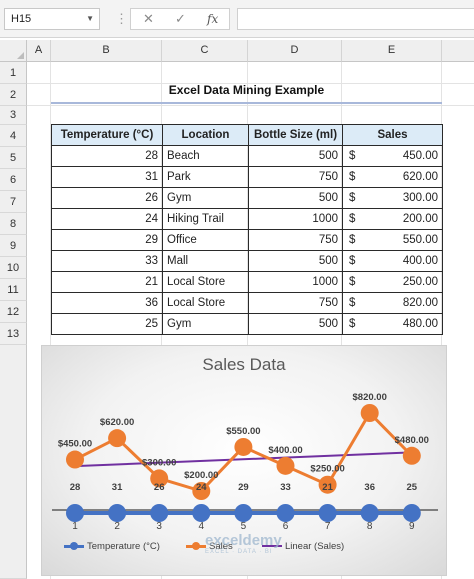  What do you see at coordinates (205, 240) in the screenshot?
I see `cell-location: Office` at bounding box center [205, 240].